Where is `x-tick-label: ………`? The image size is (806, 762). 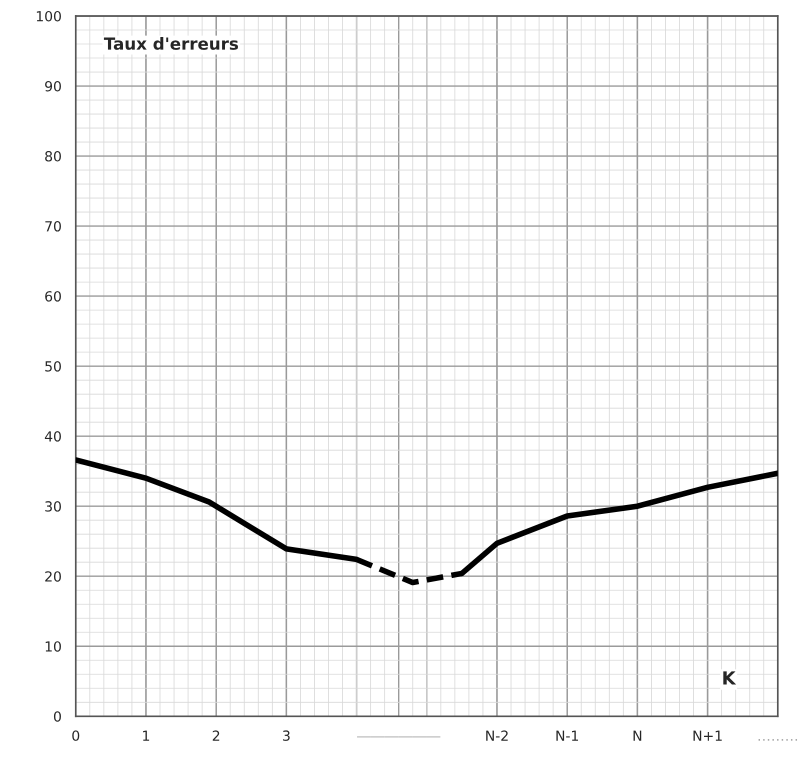 x-tick-label: ……… is located at coordinates (778, 740).